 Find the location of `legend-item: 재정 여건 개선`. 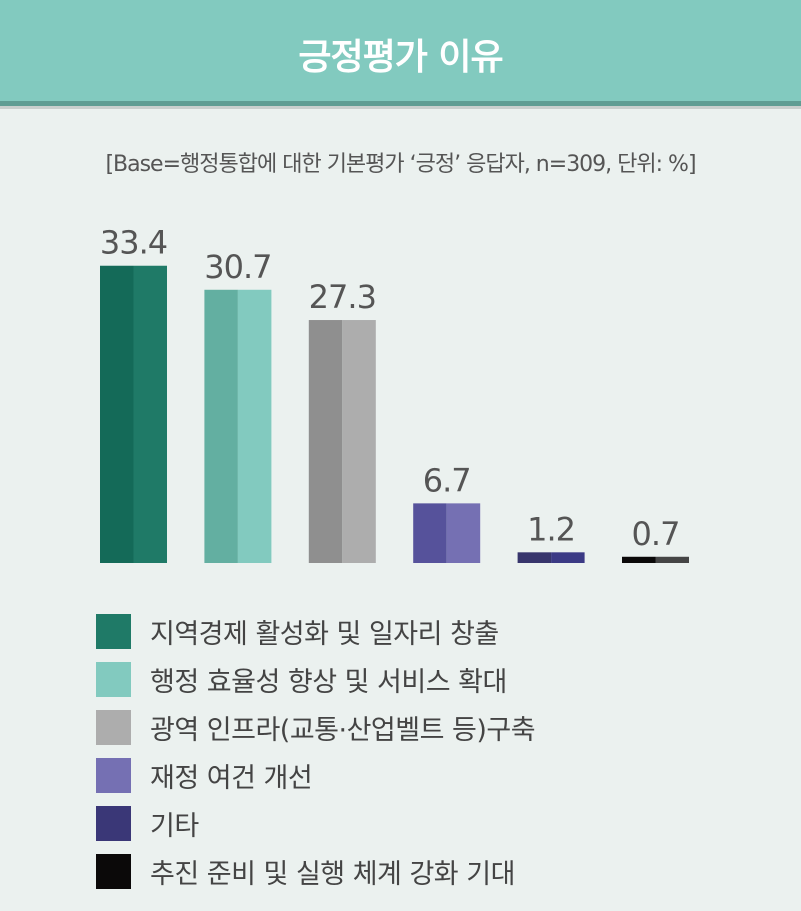

legend-item: 재정 여건 개선 is located at coordinates (315, 775).